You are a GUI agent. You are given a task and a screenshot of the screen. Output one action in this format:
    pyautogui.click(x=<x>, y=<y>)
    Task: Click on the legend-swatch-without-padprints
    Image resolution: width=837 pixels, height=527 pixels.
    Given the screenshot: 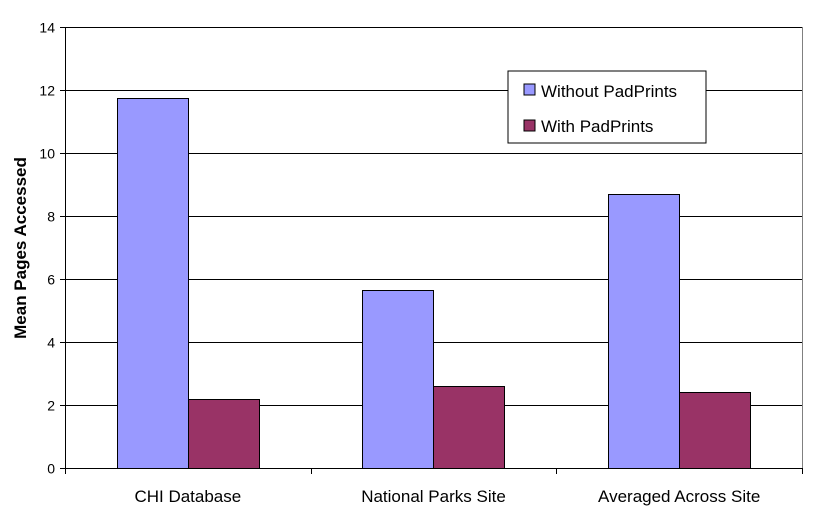 What is the action you would take?
    pyautogui.click(x=529, y=89)
    